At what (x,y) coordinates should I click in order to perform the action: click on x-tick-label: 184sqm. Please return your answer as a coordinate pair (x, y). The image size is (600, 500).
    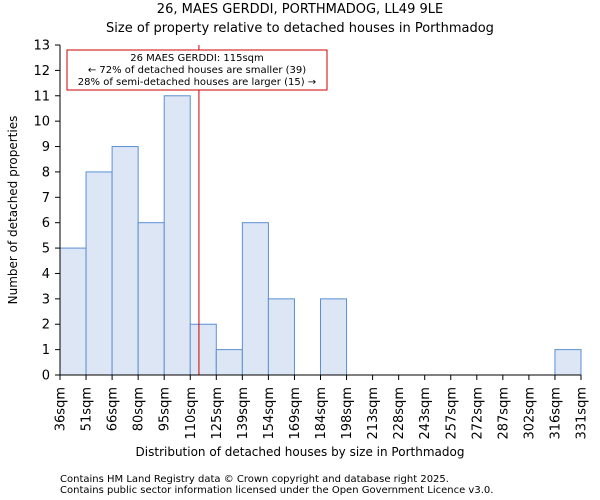
    Looking at the image, I should click on (321, 413).